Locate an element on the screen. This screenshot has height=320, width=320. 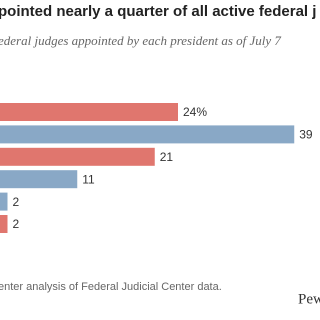
value-label: 11 is located at coordinates (88, 179).